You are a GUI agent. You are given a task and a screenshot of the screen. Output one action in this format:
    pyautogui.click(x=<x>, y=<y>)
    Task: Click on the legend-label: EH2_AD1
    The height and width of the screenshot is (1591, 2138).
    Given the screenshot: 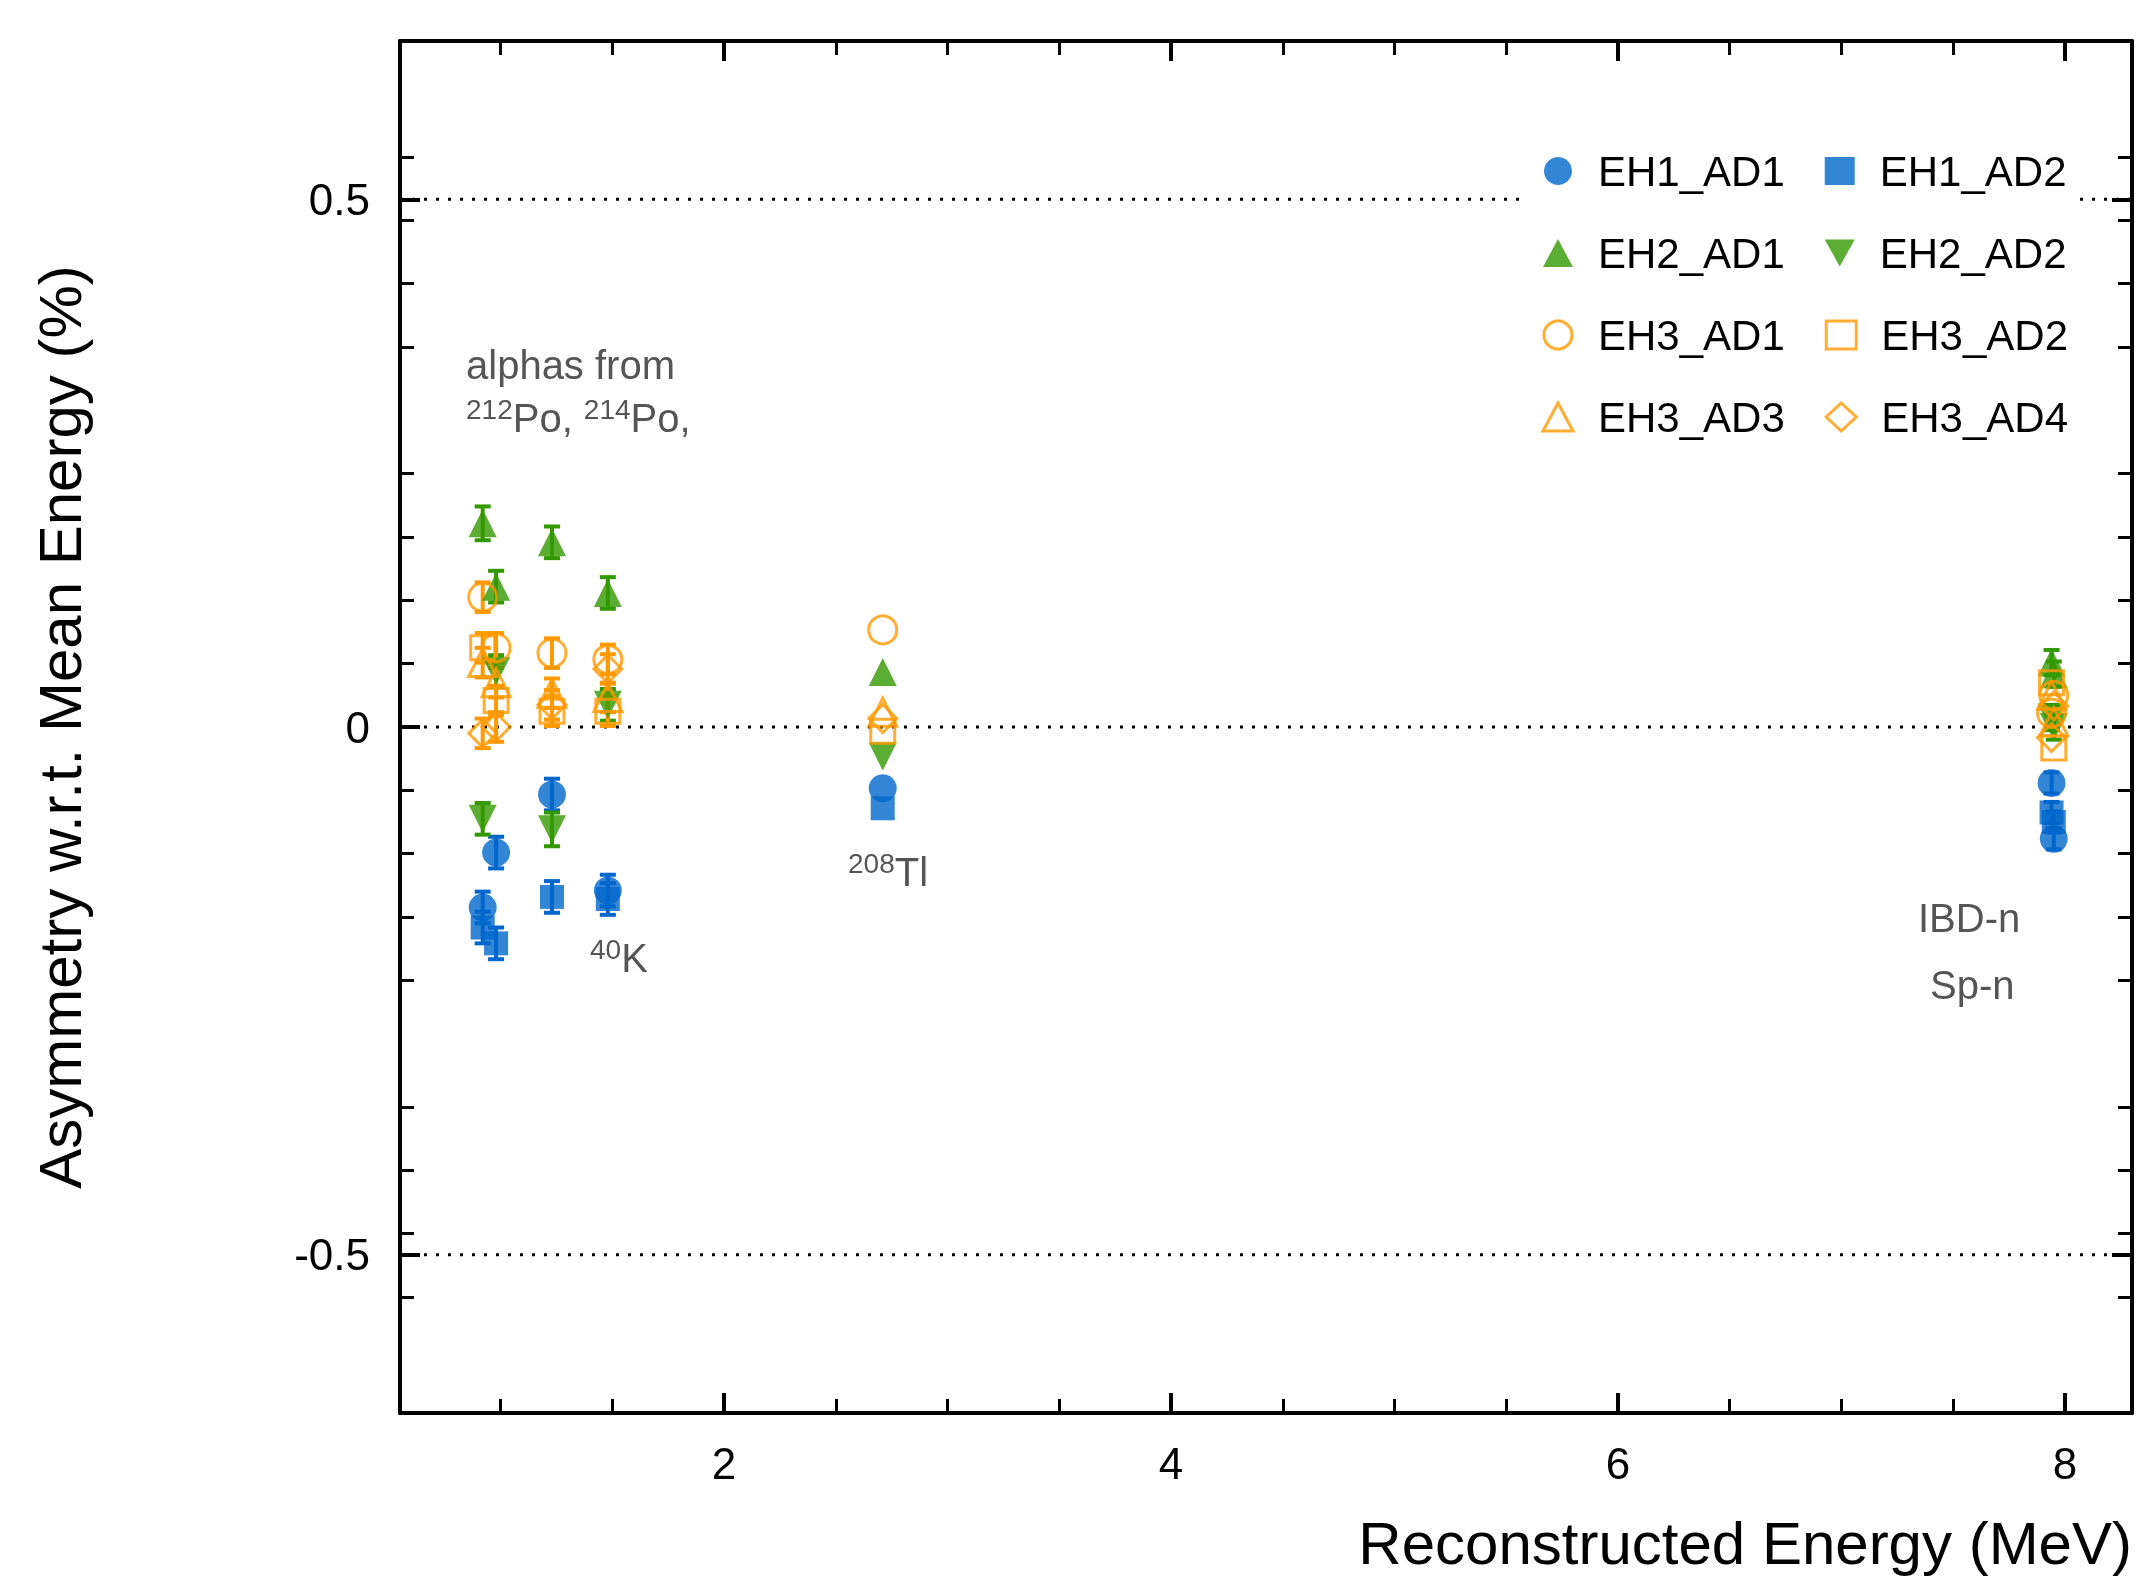 What is the action you would take?
    pyautogui.click(x=1691, y=253)
    